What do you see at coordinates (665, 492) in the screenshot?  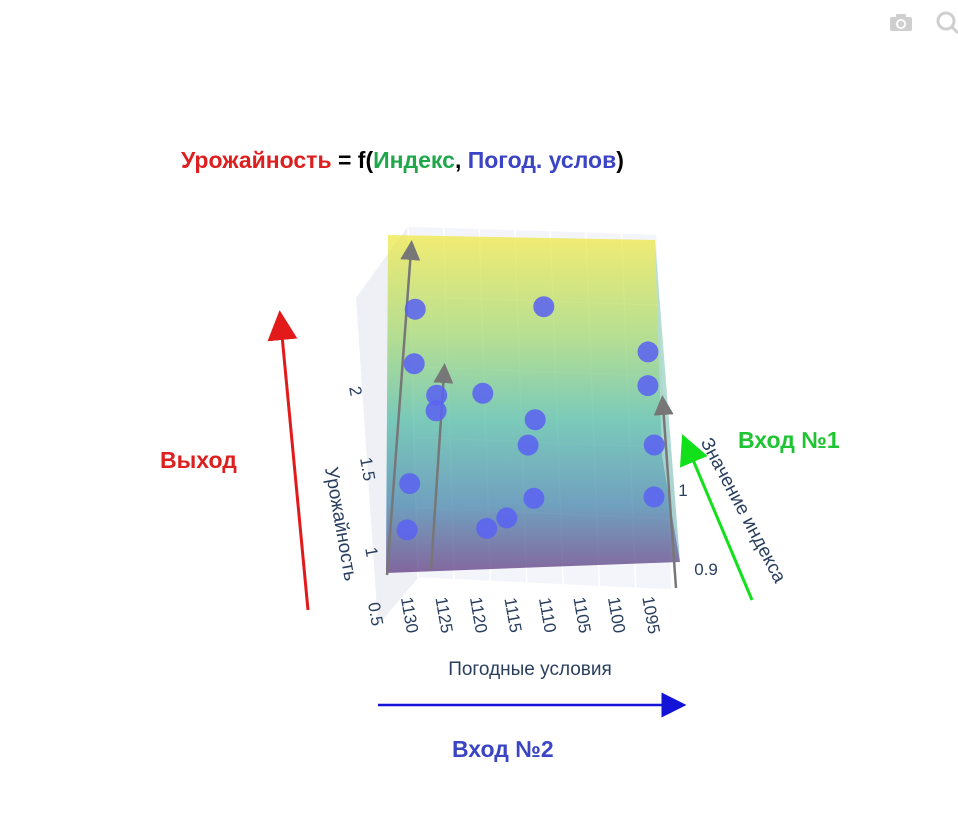 I see `y-axis-line` at bounding box center [665, 492].